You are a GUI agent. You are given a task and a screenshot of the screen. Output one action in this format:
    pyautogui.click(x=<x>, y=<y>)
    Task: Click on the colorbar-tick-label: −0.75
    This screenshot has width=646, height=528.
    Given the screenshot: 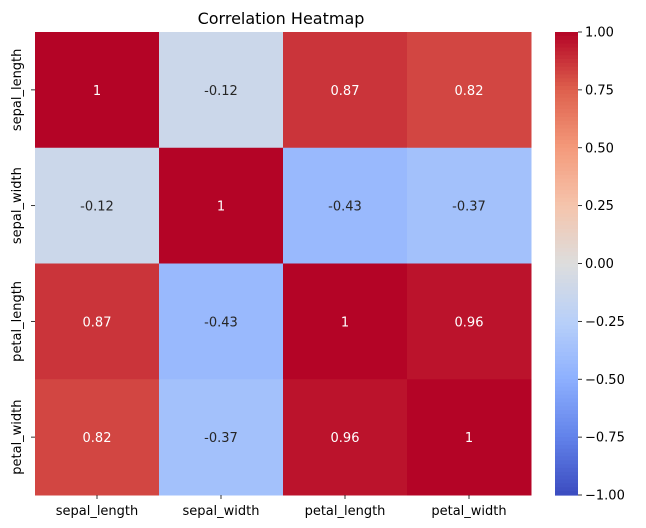 What is the action you would take?
    pyautogui.click(x=605, y=438)
    